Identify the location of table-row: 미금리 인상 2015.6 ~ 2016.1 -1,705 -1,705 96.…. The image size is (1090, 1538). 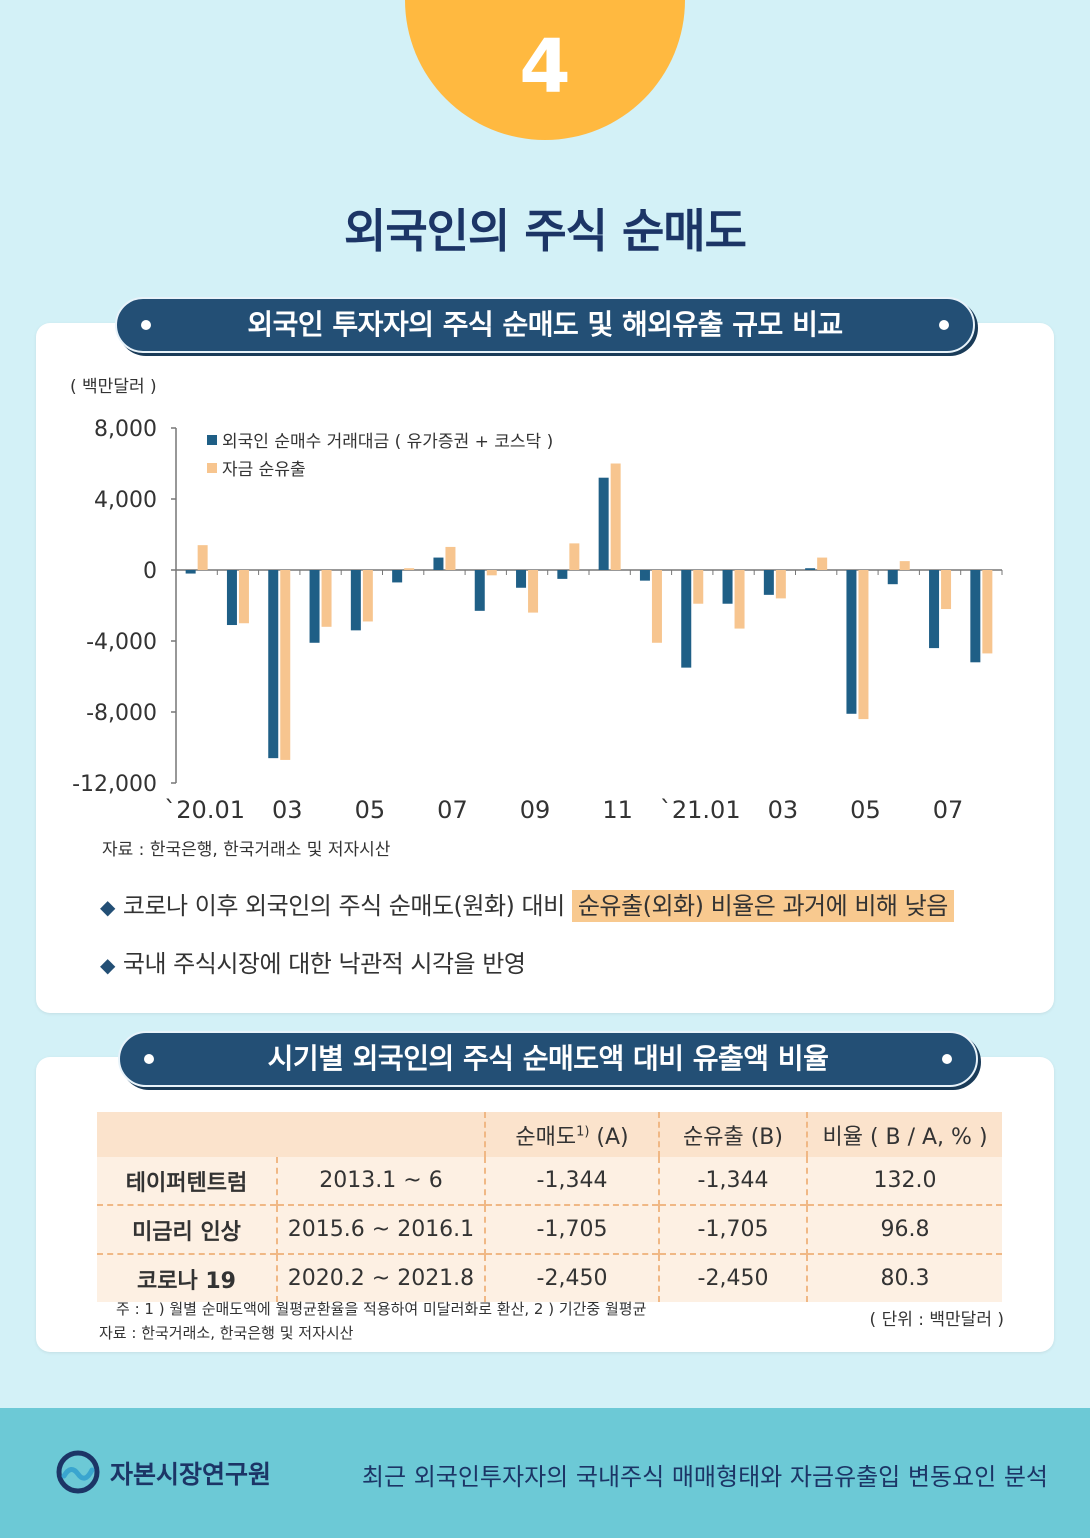
(549, 1229).